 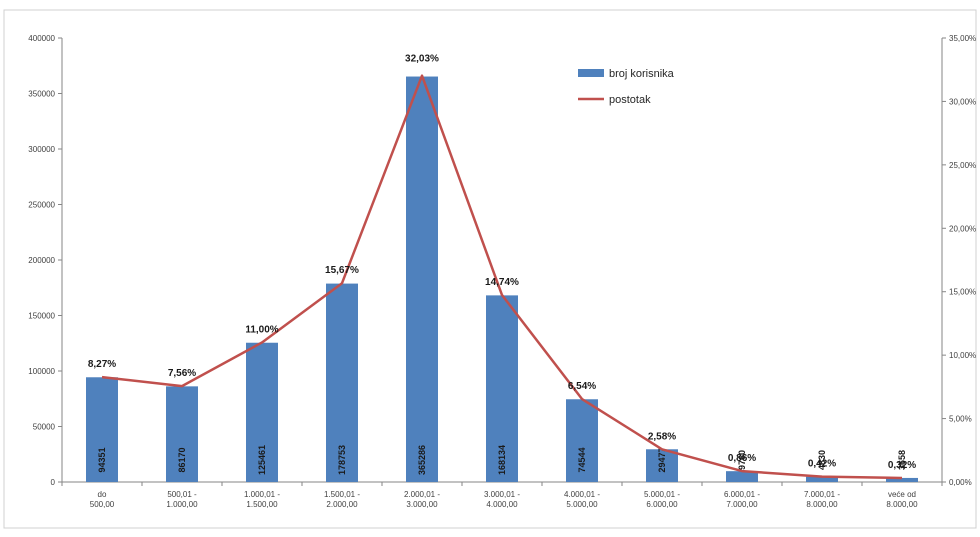 What do you see at coordinates (662, 494) in the screenshot?
I see `category-label: 5.000,01 -` at bounding box center [662, 494].